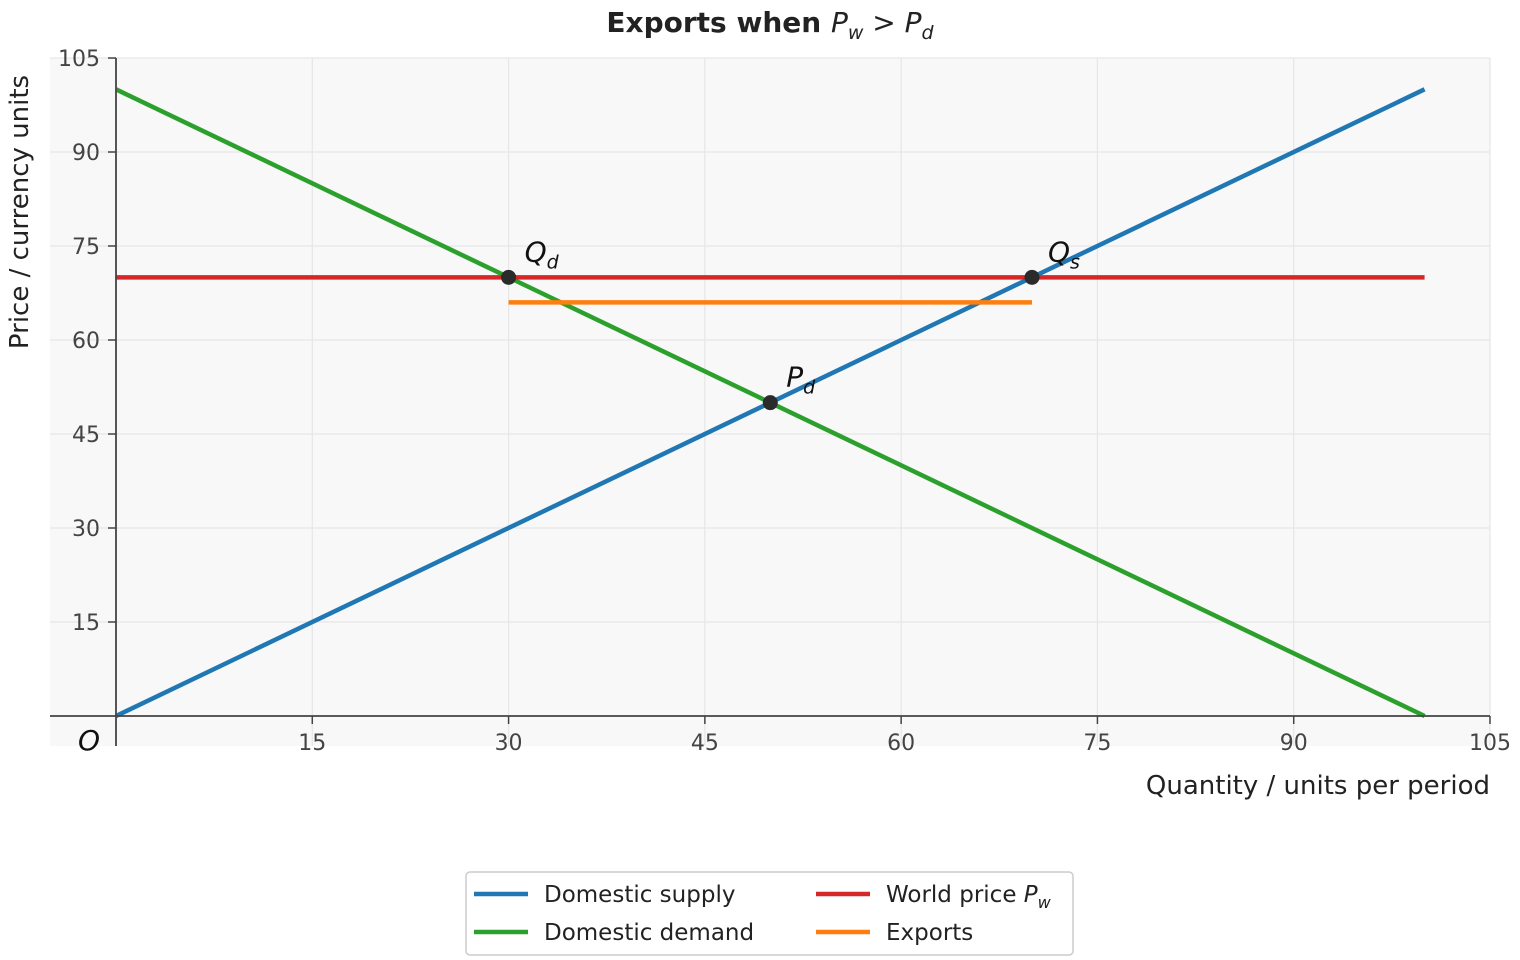 Image resolution: width=1520 pixels, height=960 pixels. I want to click on y-tick-label: 75, so click(86, 247).